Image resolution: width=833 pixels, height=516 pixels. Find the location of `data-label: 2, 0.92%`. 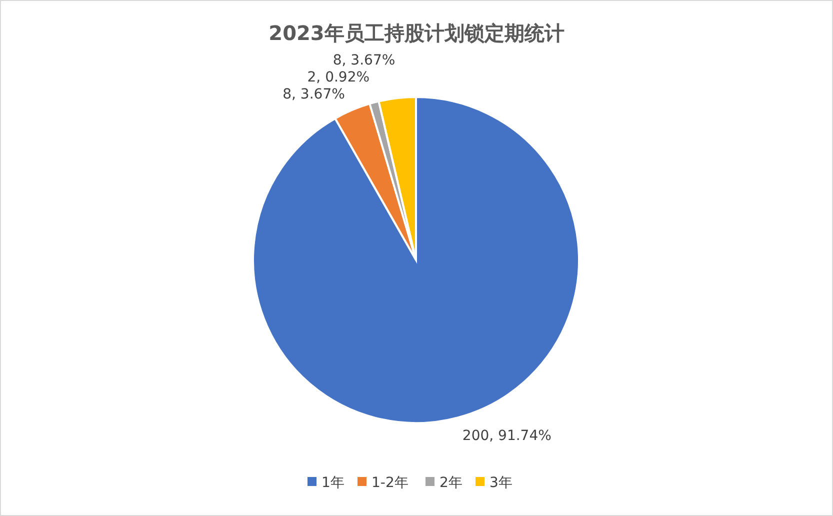

data-label: 2, 0.92% is located at coordinates (338, 78).